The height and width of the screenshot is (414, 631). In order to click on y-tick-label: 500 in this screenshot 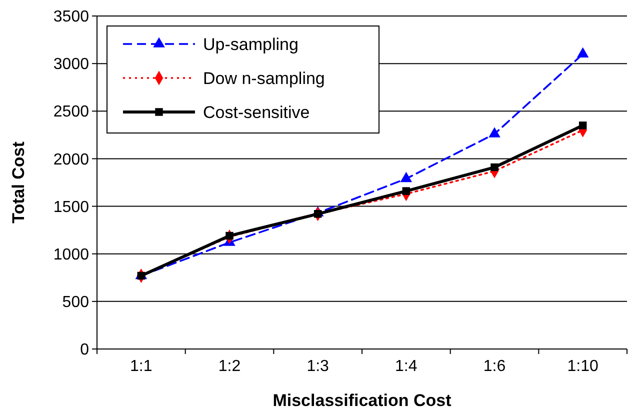, I will do `click(76, 303)`.